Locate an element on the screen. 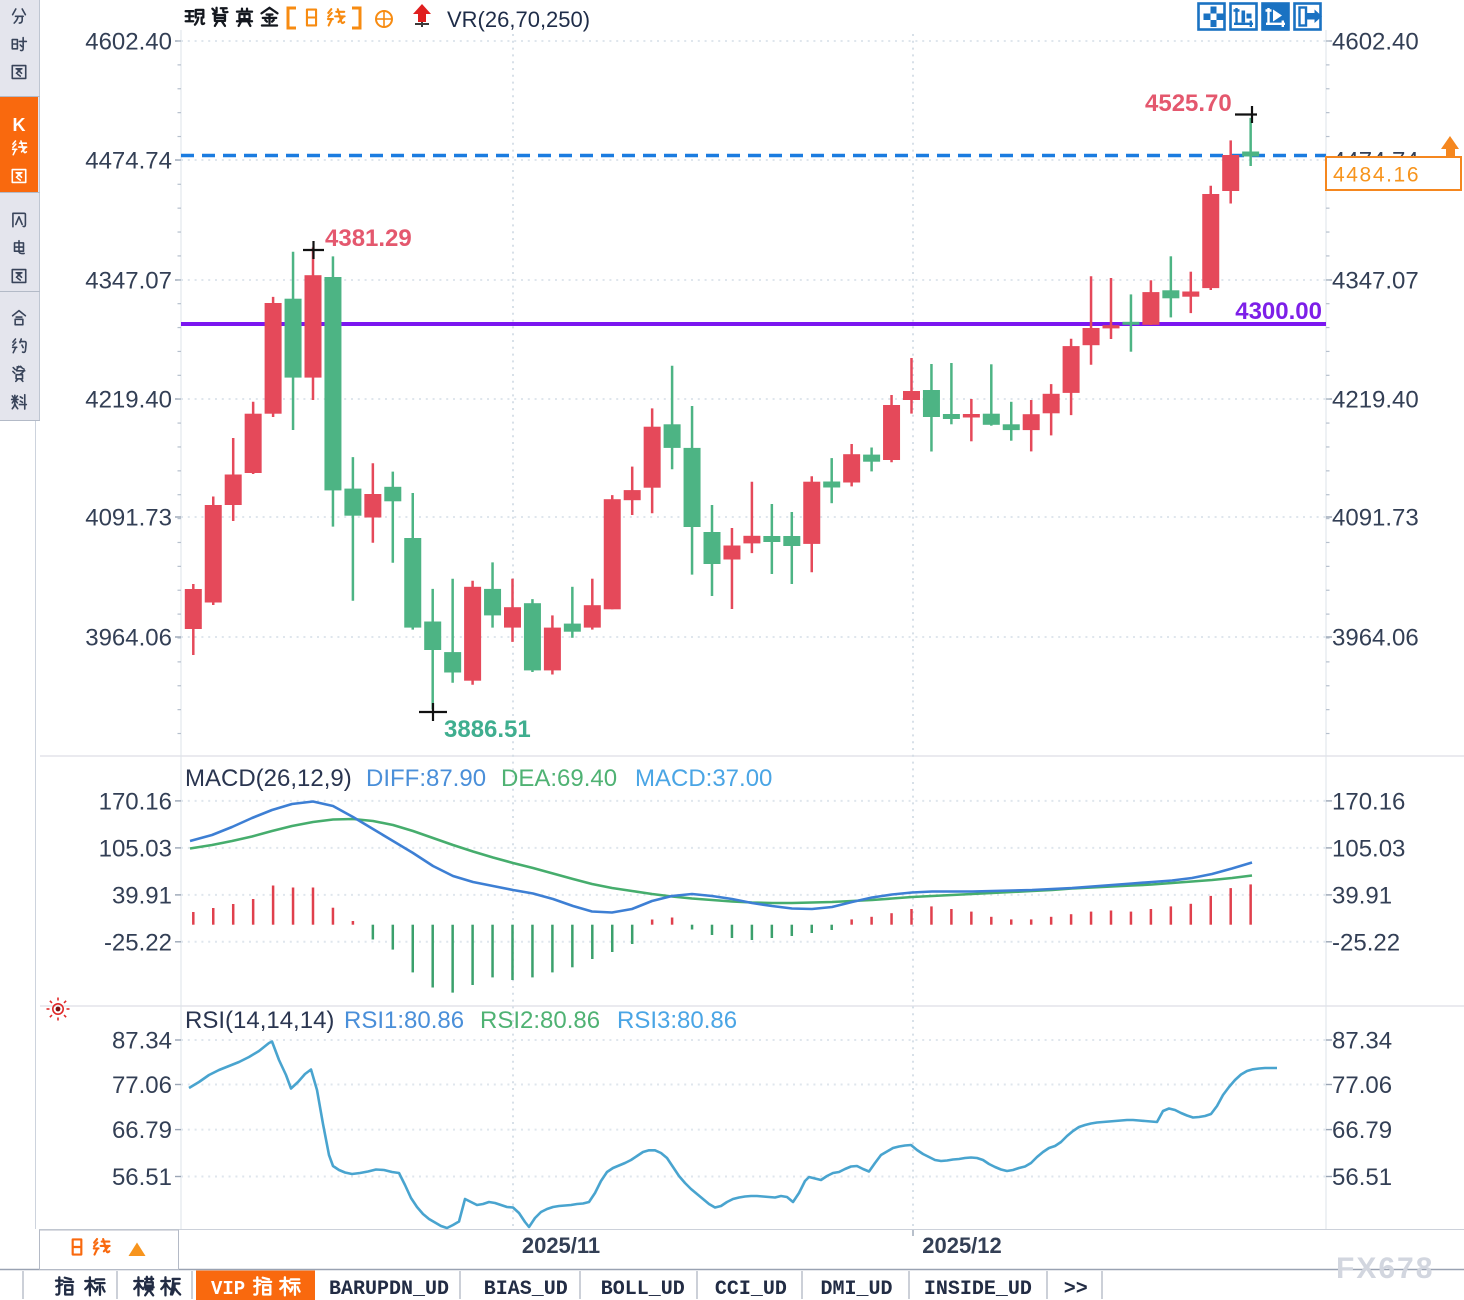  svg-text: BOLL_UD is located at coordinates (643, 1289).